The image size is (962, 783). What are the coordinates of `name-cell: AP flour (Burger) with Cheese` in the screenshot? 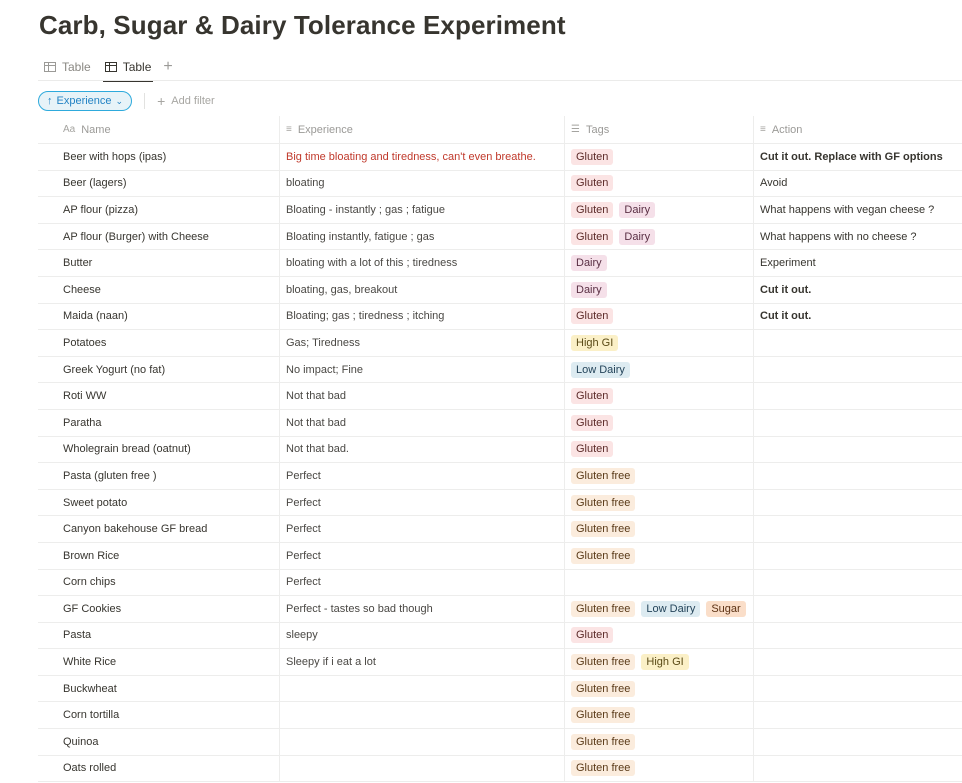 It's located at (159, 236).